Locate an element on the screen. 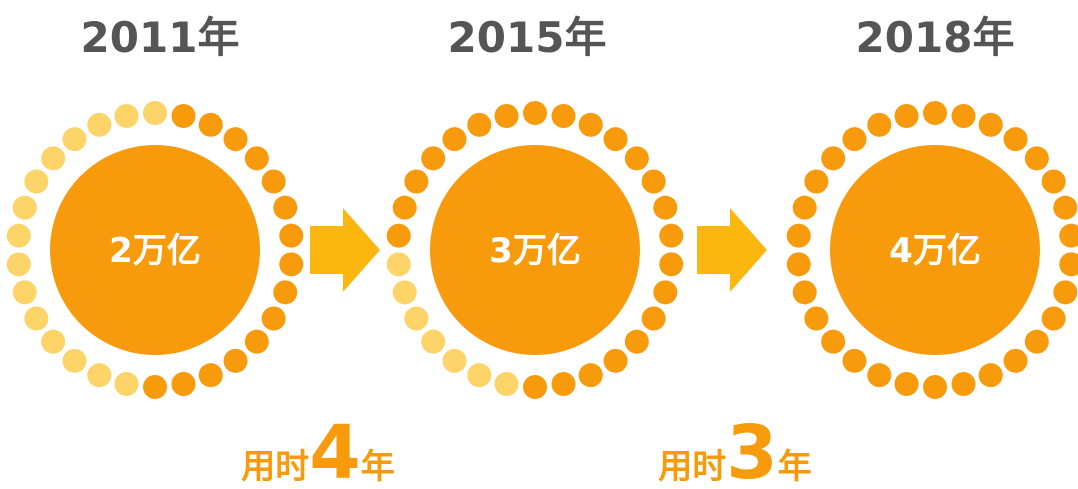 This screenshot has width=1078, height=489. year: 2011年 is located at coordinates (160, 37).